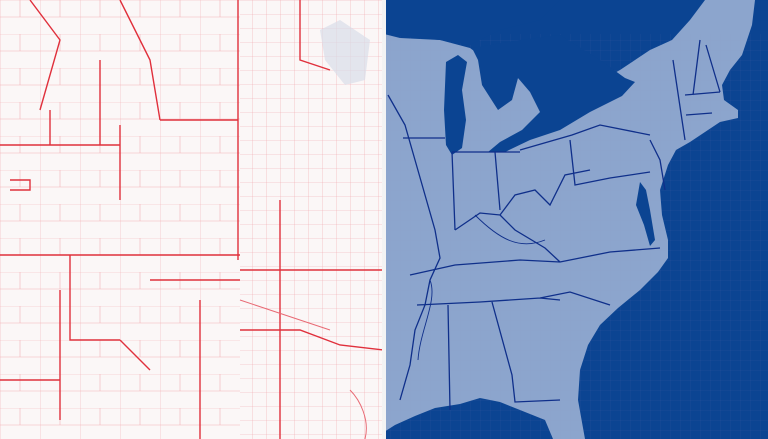 The image size is (768, 439). I want to click on lake-region-left, so click(345, 52).